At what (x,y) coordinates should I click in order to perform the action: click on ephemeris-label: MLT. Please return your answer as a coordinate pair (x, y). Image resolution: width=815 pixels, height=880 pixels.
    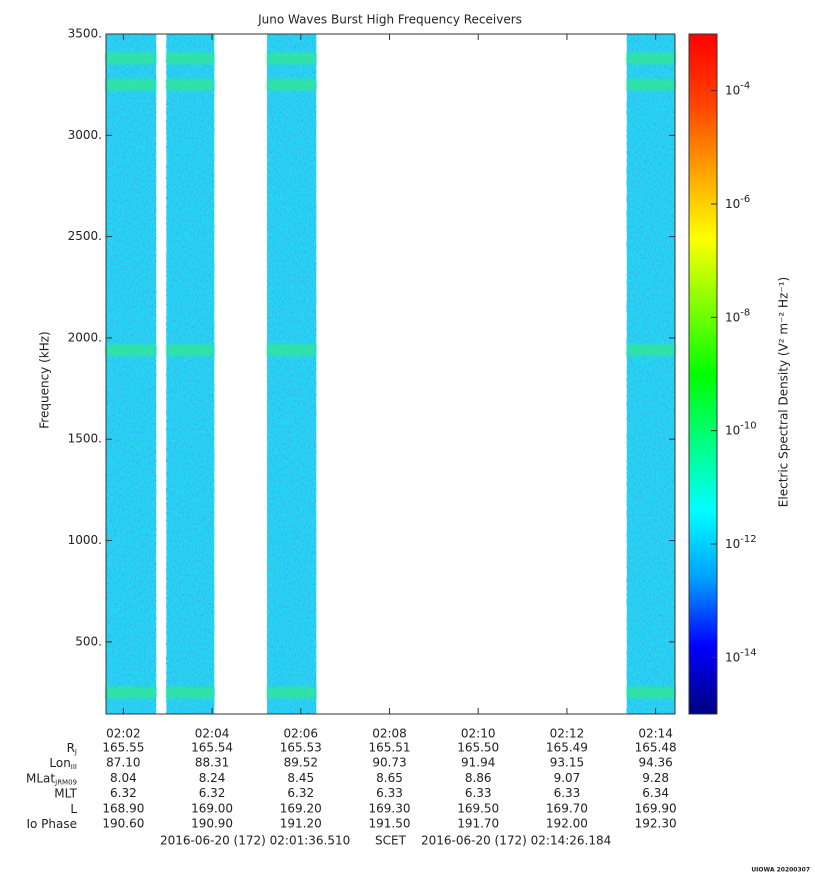
    Looking at the image, I should click on (65, 793).